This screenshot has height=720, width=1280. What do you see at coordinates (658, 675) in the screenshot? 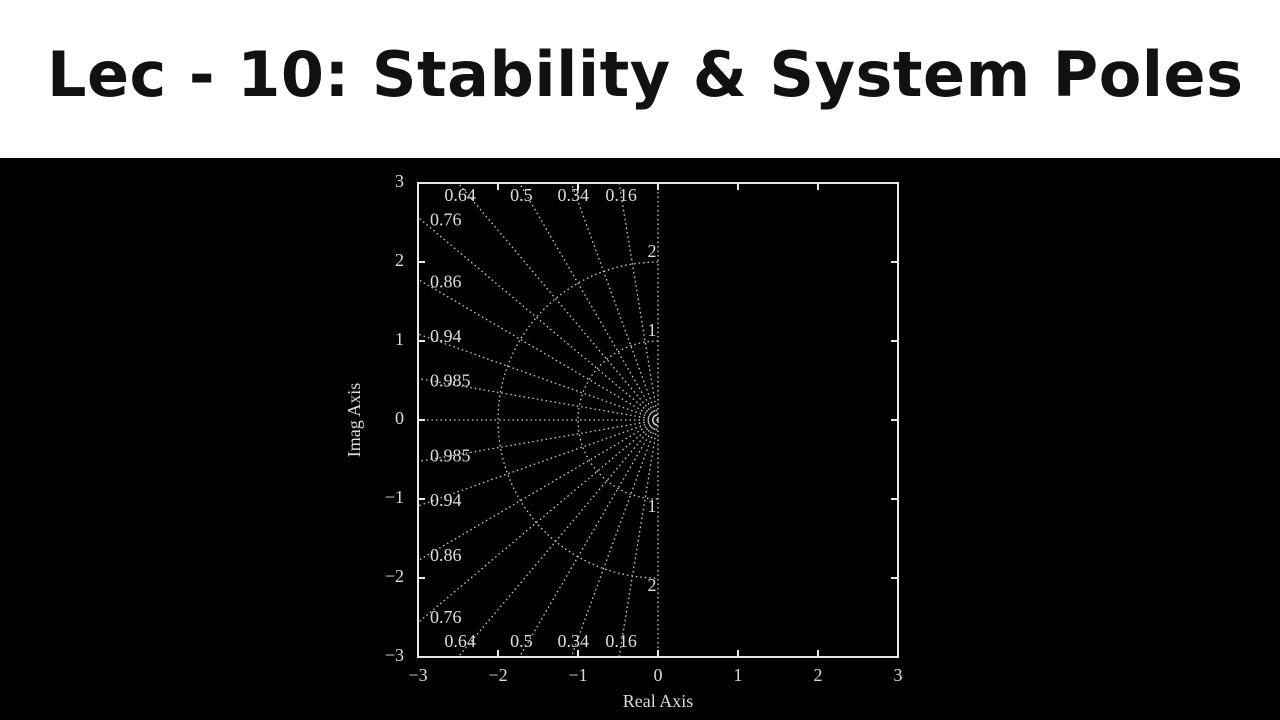
I see `x-tick-label: 0` at bounding box center [658, 675].